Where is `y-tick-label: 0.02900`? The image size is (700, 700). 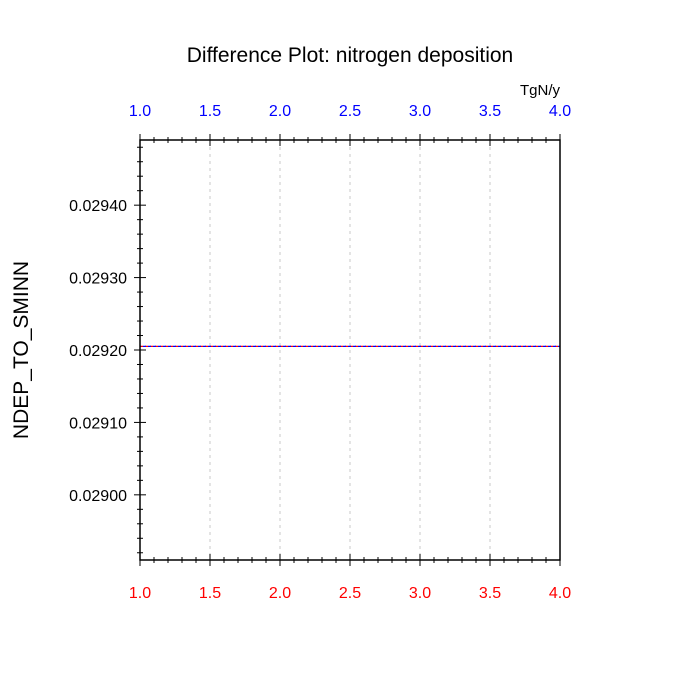
y-tick-label: 0.02900 is located at coordinates (98, 496).